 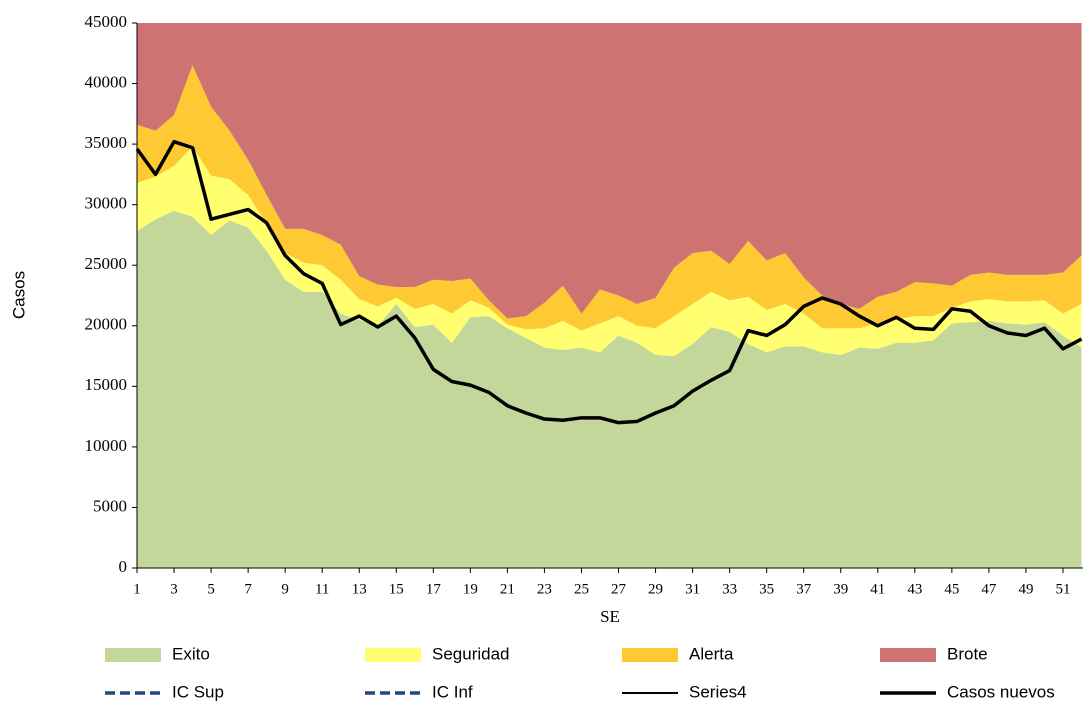 What do you see at coordinates (692, 589) in the screenshot?
I see `x-tick-label: 31` at bounding box center [692, 589].